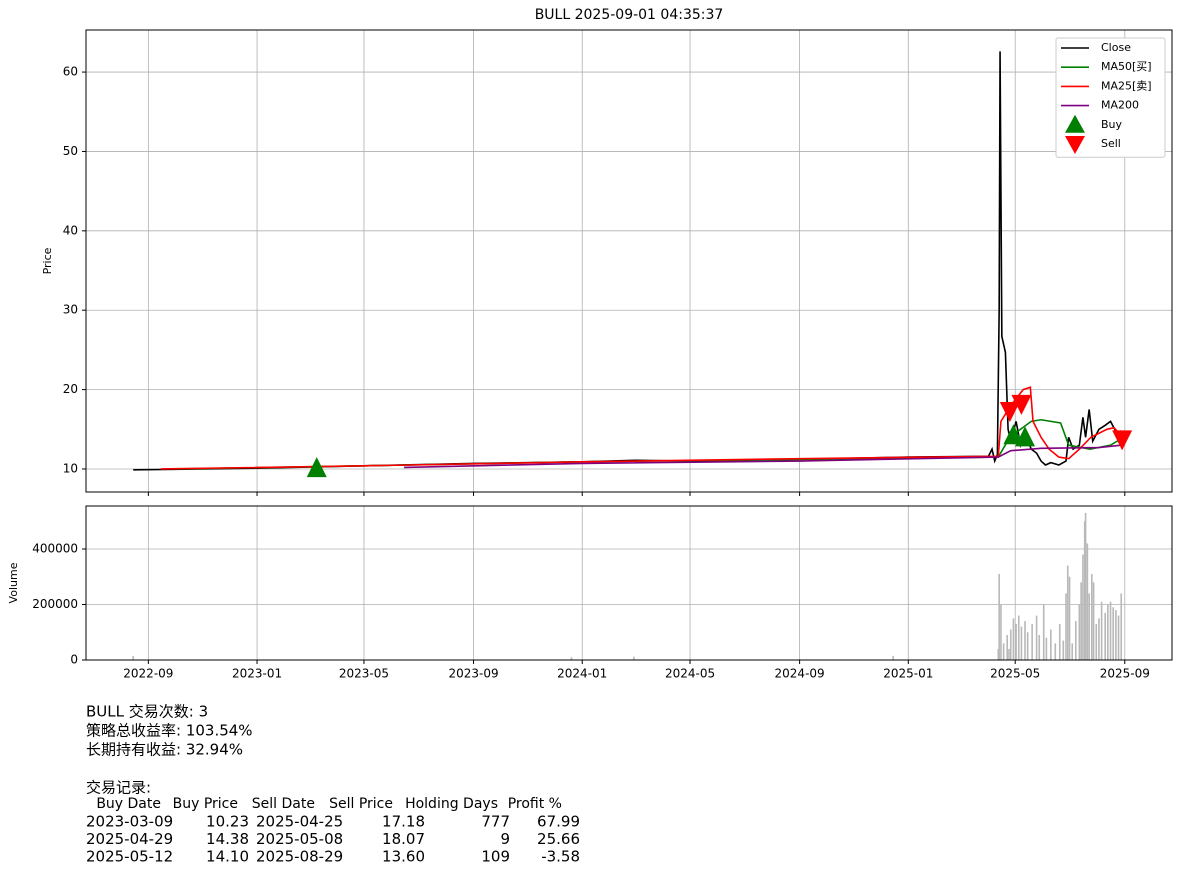  Describe the element at coordinates (70, 468) in the screenshot. I see `y-tick-label: 10` at that location.